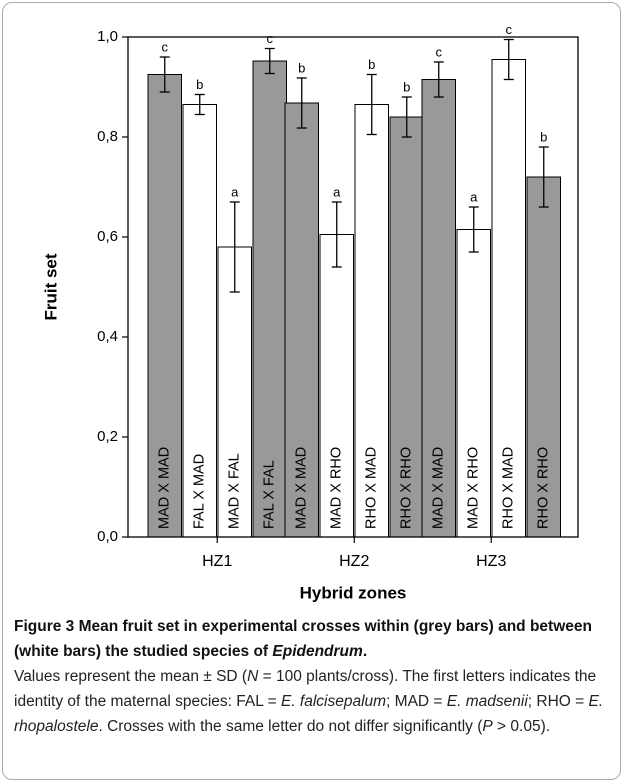  Describe the element at coordinates (107, 536) in the screenshot. I see `y-tick-label: 0,0` at that location.